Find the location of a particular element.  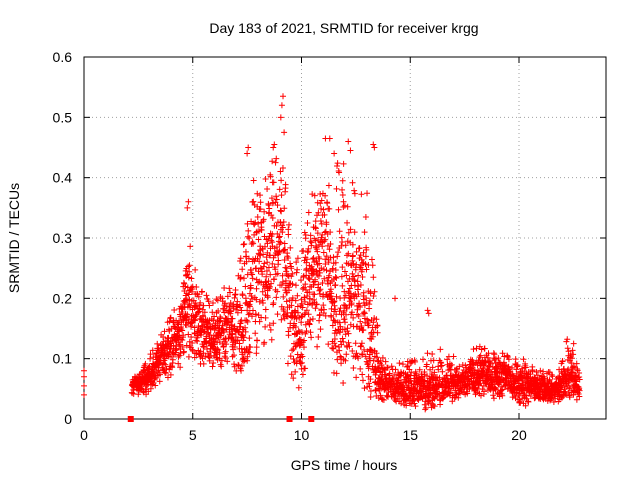

x-tick-label: 20 is located at coordinates (519, 435).